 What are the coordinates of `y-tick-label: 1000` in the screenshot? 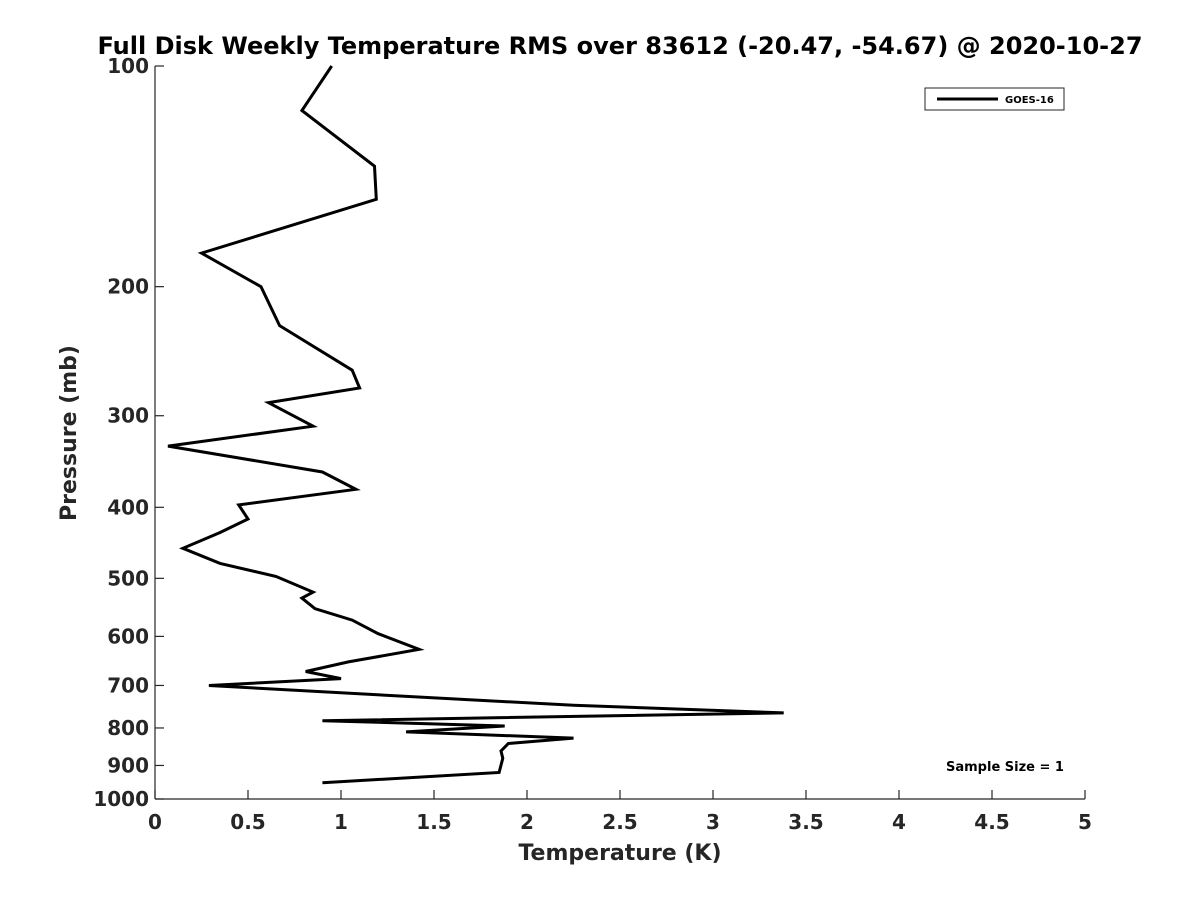 It's located at (121, 799).